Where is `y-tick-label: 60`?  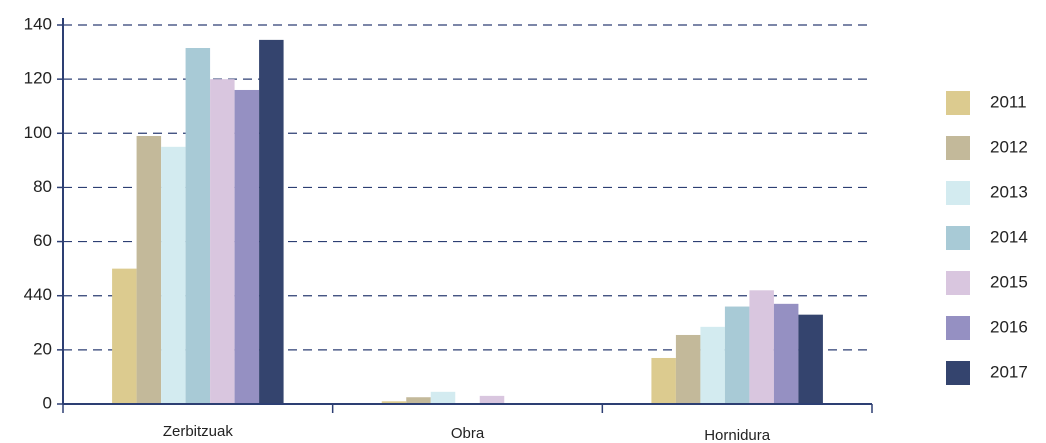
y-tick-label: 60 is located at coordinates (42, 240).